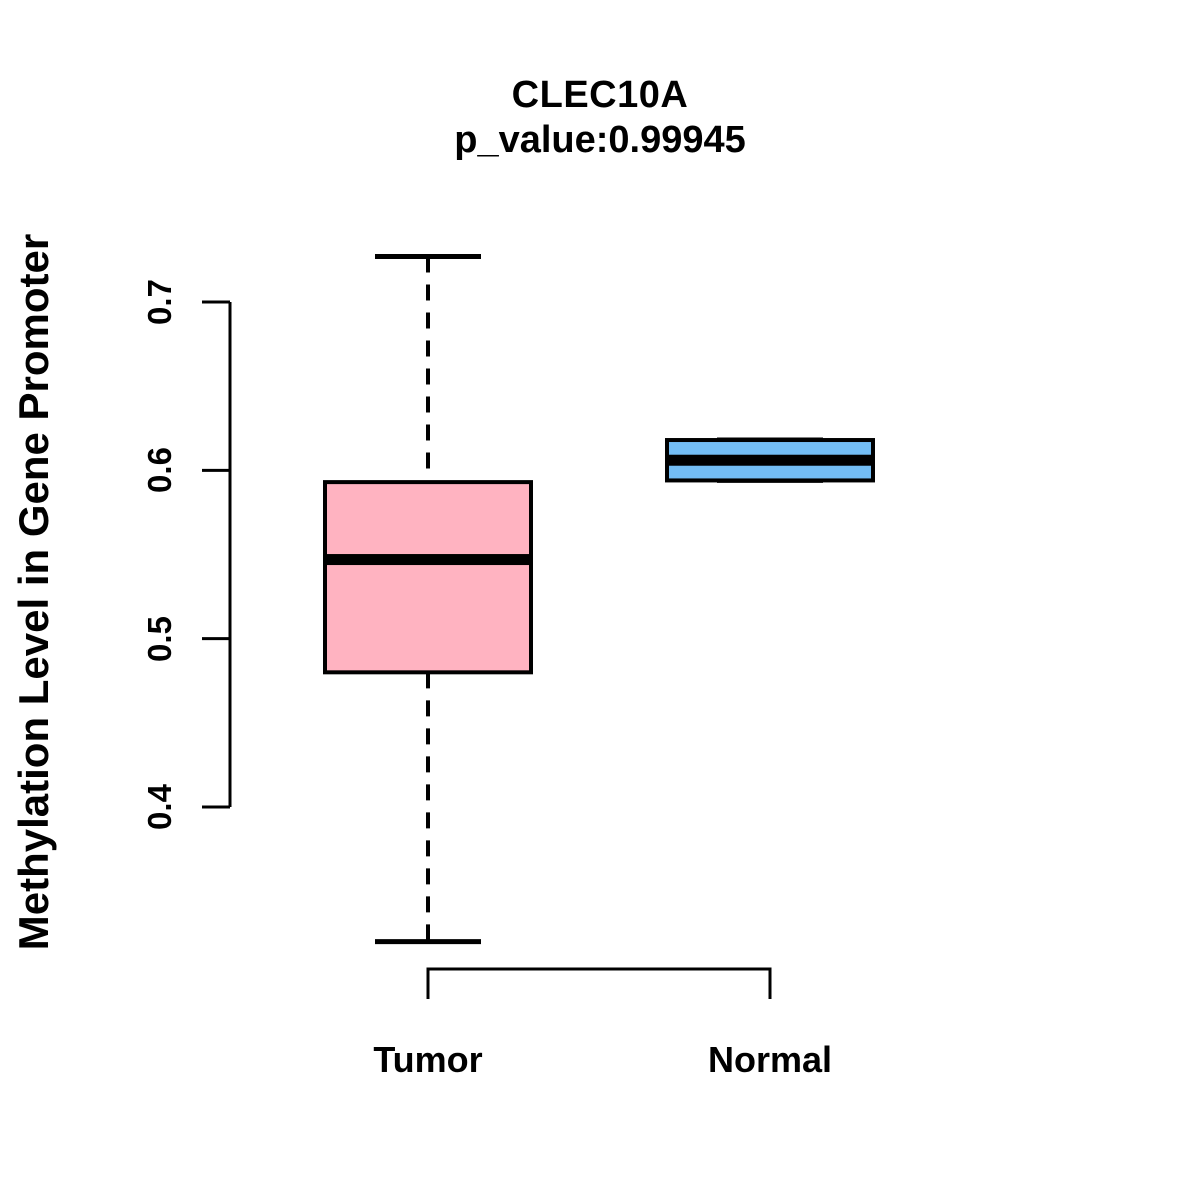 The width and height of the screenshot is (1200, 1200). Describe the element at coordinates (428, 1059) in the screenshot. I see `x-tick-label-tumor: Tumor` at that location.